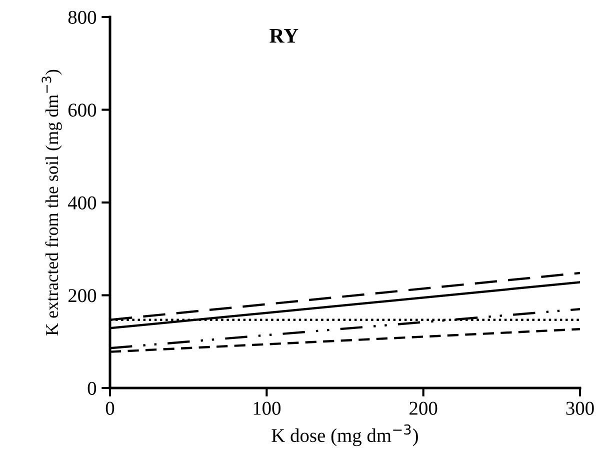  I want to click on y-axis-title: K extracted from the soil (mg dm$^{−3}$), so click(52, 203).